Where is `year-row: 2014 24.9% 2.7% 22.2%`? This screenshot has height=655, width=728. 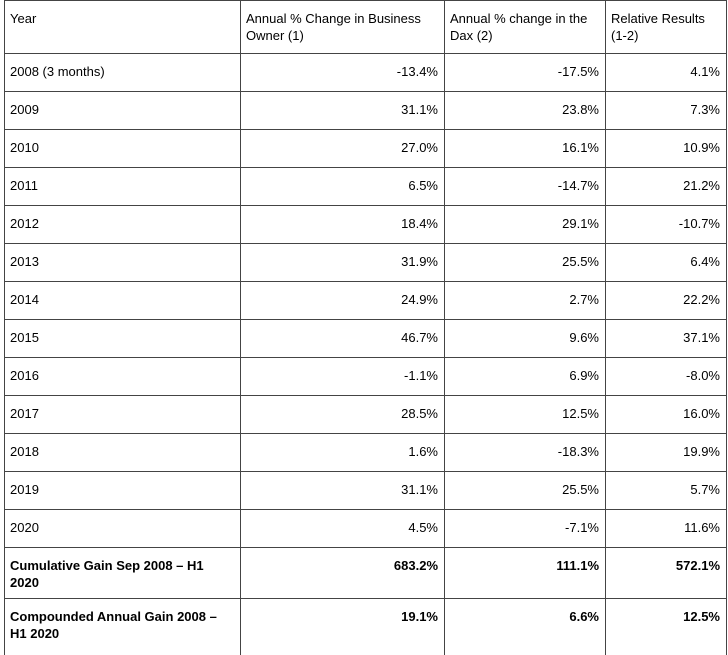 year-row: 2014 24.9% 2.7% 22.2% is located at coordinates (365, 300).